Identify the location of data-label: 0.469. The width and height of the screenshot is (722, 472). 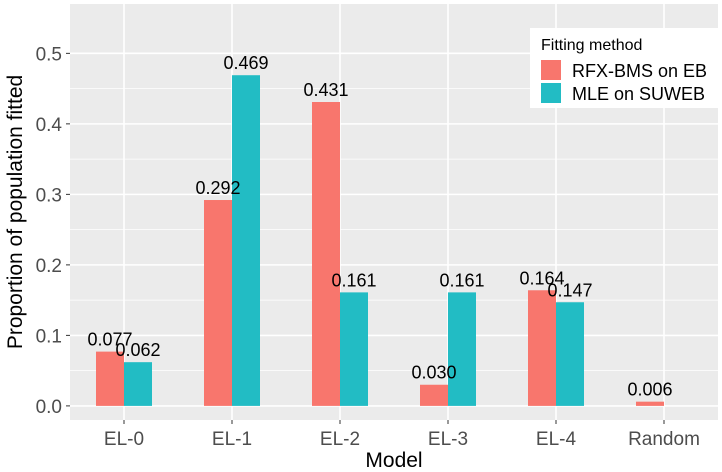
(245, 63).